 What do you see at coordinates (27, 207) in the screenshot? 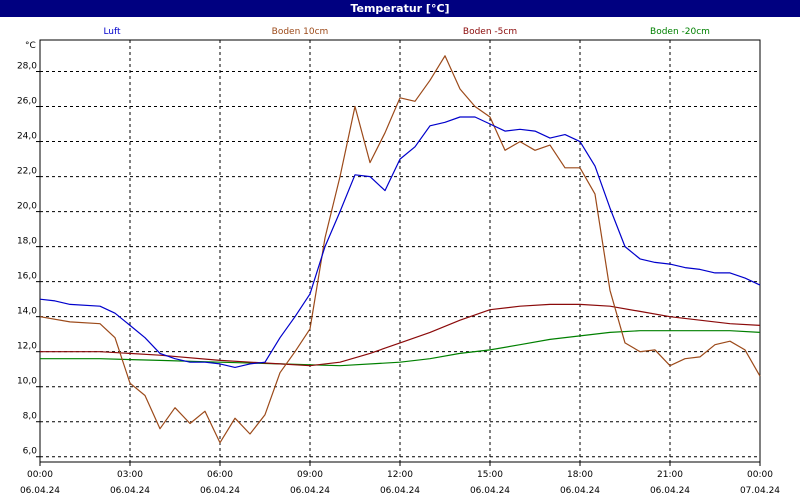
I see `y-tick-label: 20,0` at bounding box center [27, 207].